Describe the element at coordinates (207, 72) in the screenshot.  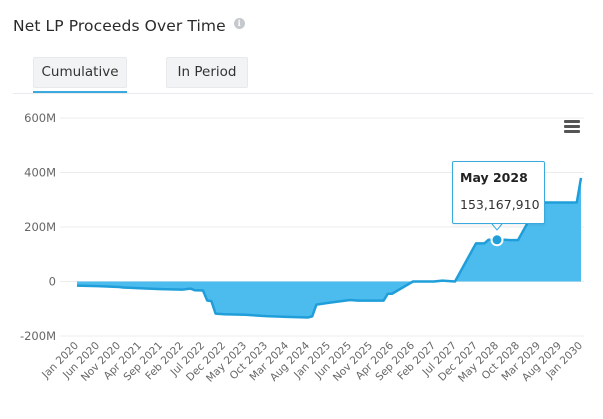
I see `tab-in-period: In Period` at that location.